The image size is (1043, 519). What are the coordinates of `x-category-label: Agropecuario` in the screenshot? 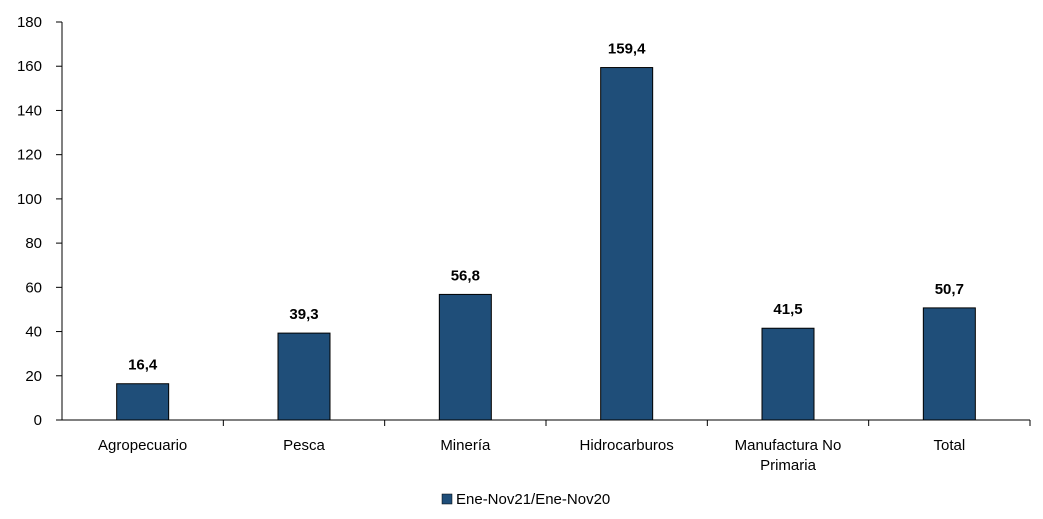 It's located at (142, 445).